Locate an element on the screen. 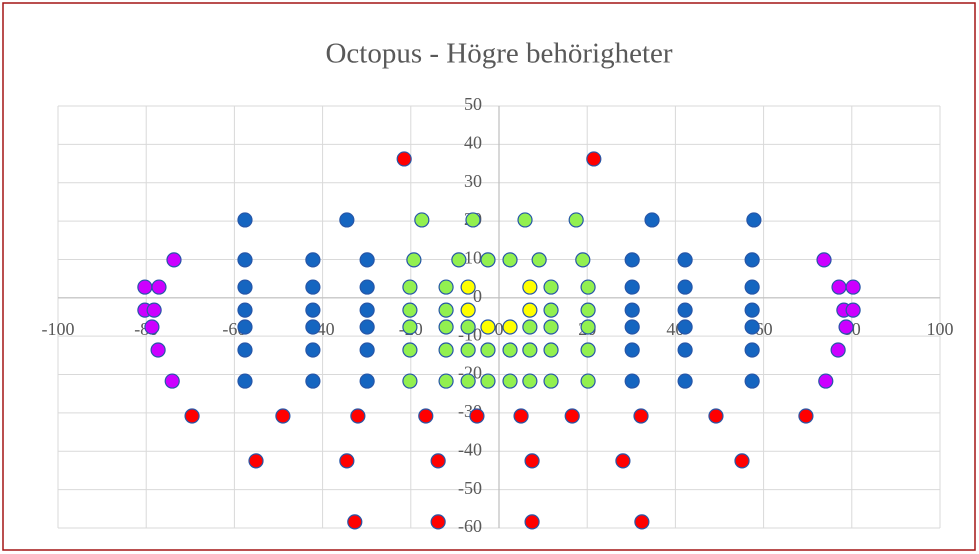 The image size is (979, 554). chart-title: Octopus - Högre behörigheter is located at coordinates (498, 54).